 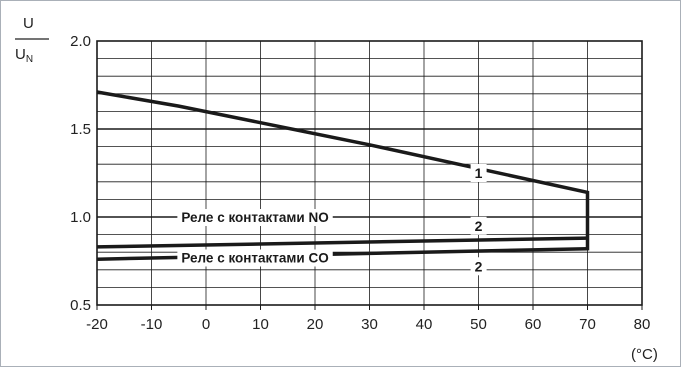 I want to click on y-axis-denominator: UN, so click(x=24, y=55).